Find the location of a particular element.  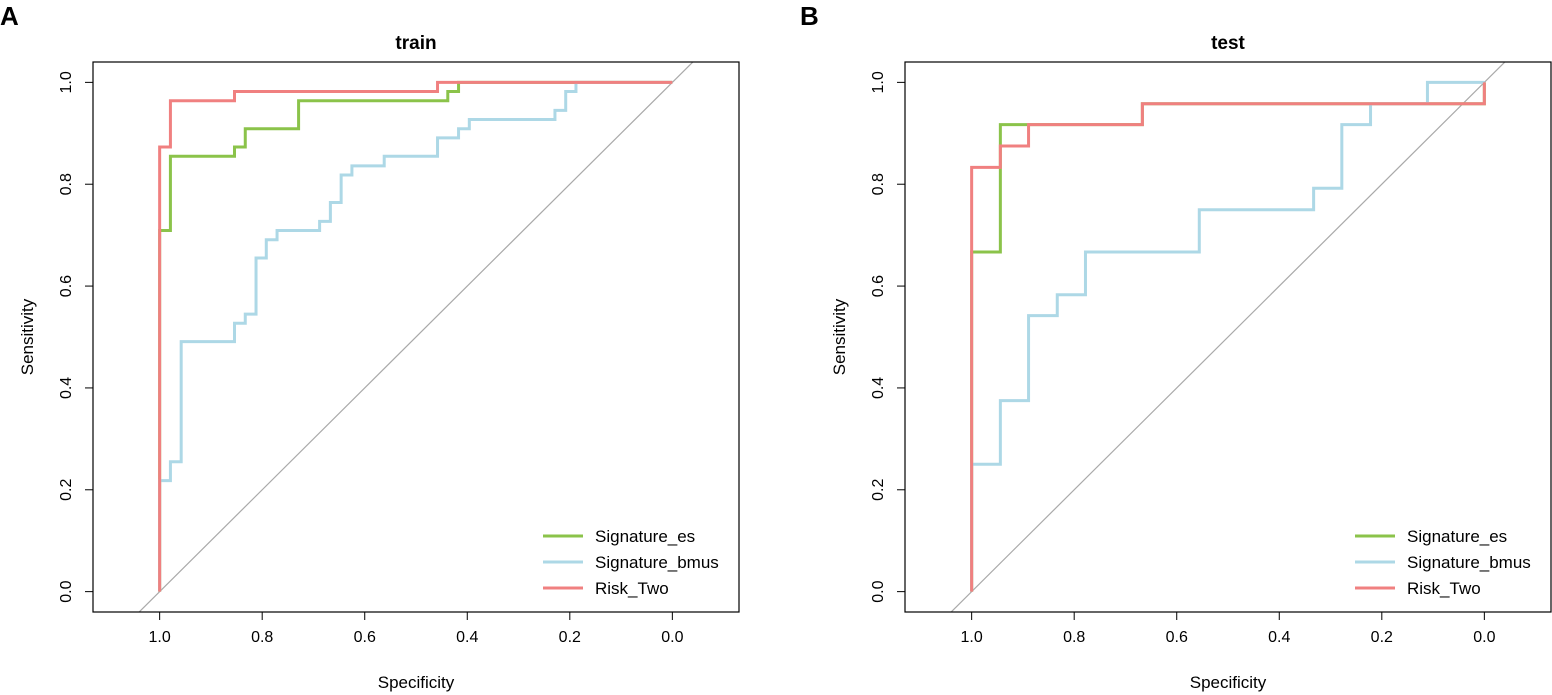

chart-title: train is located at coordinates (415, 43).